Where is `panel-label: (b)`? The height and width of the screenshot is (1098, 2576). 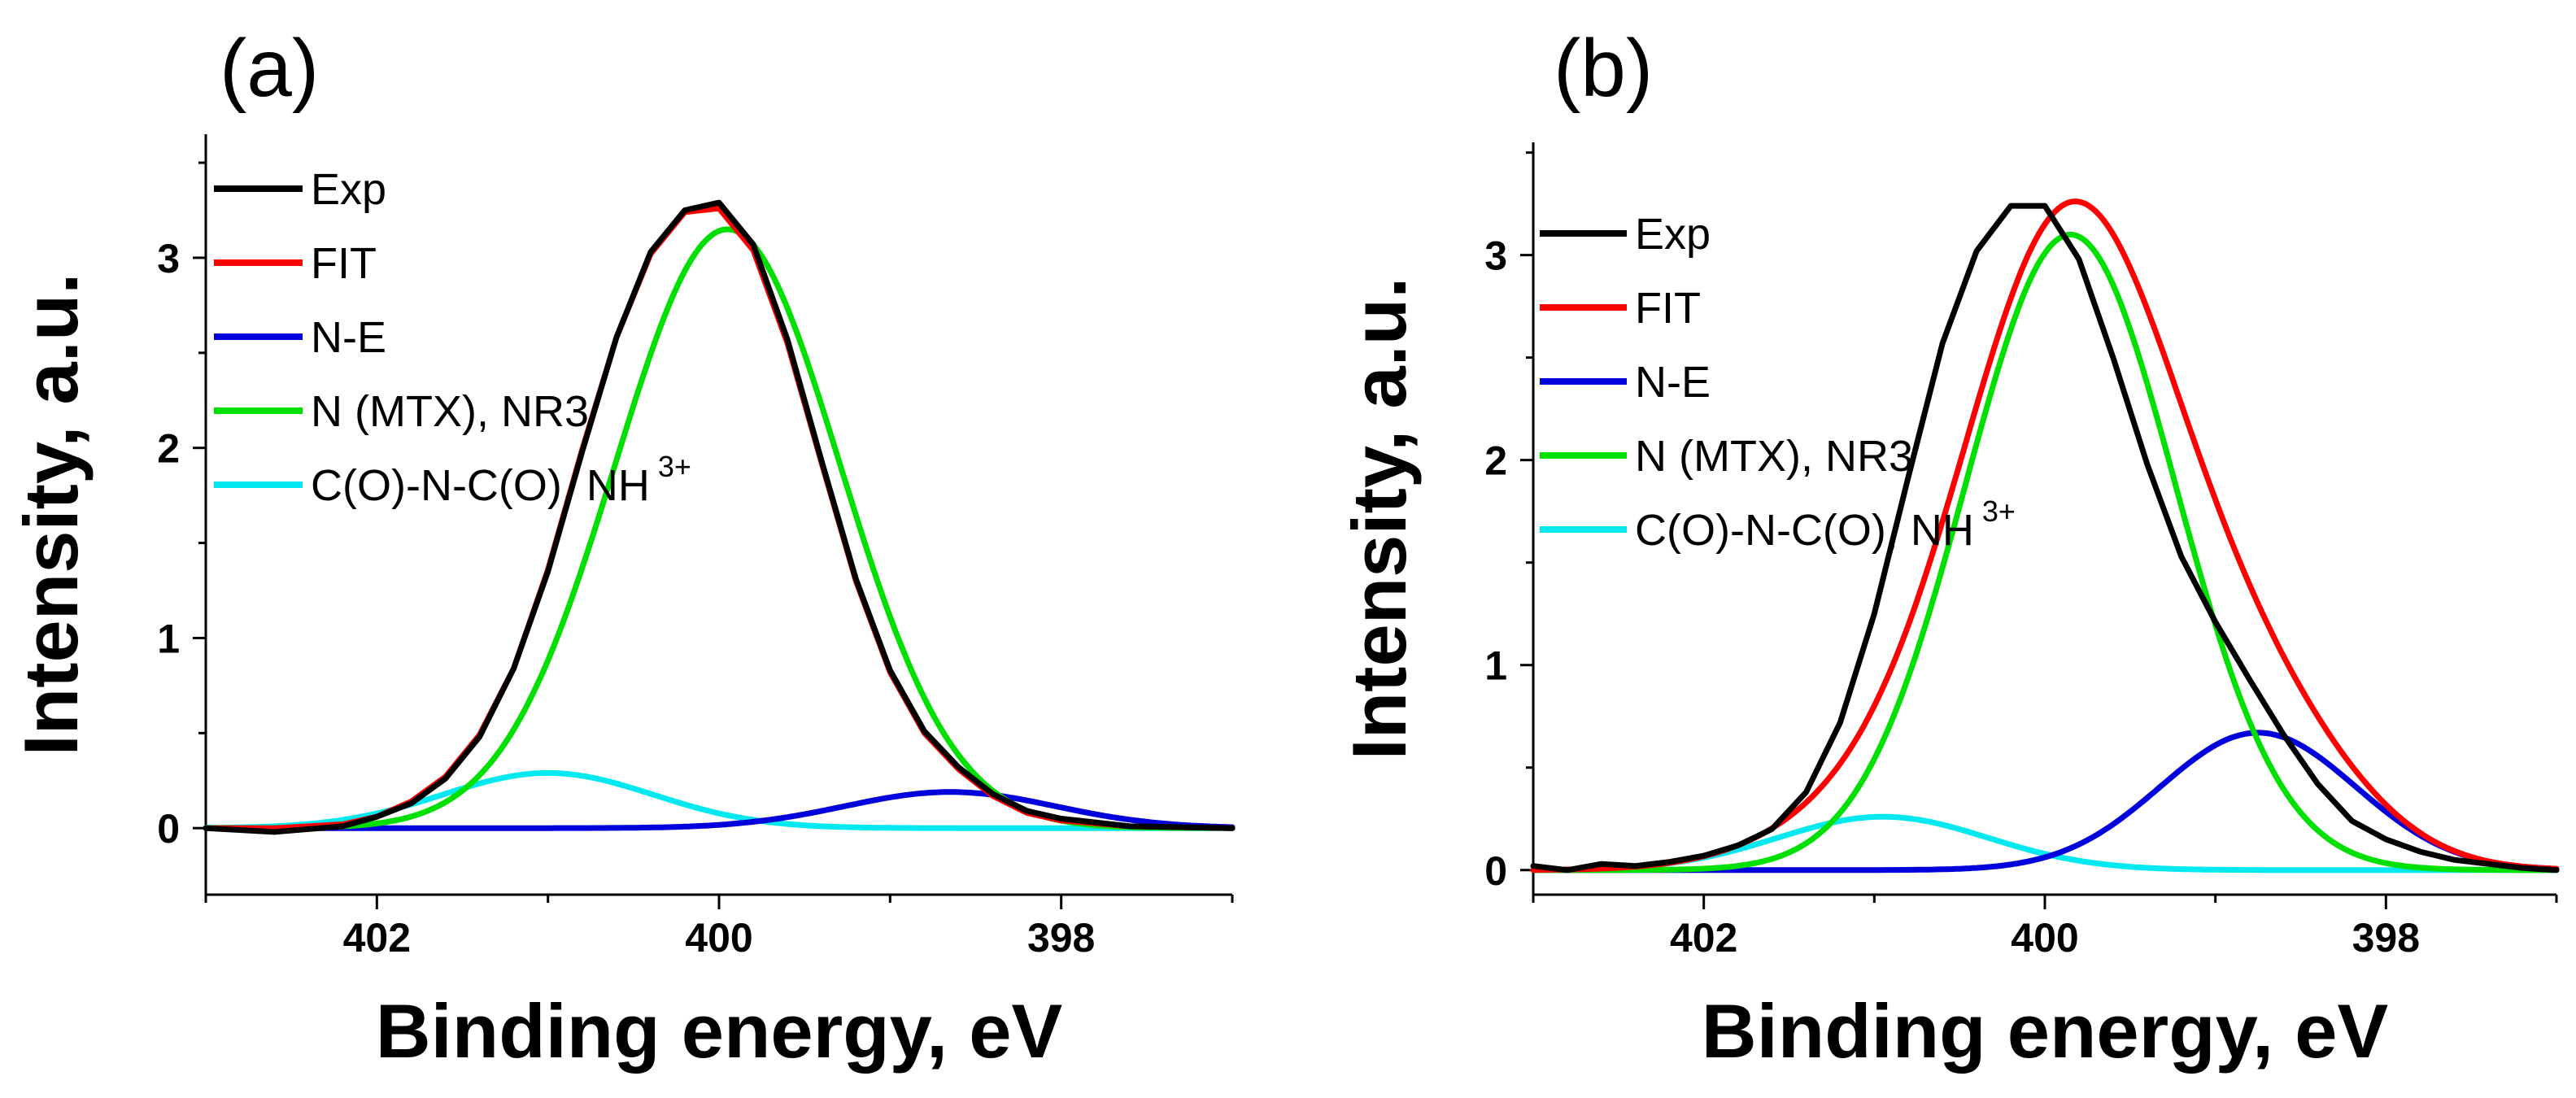
panel-label: (b) is located at coordinates (1603, 68).